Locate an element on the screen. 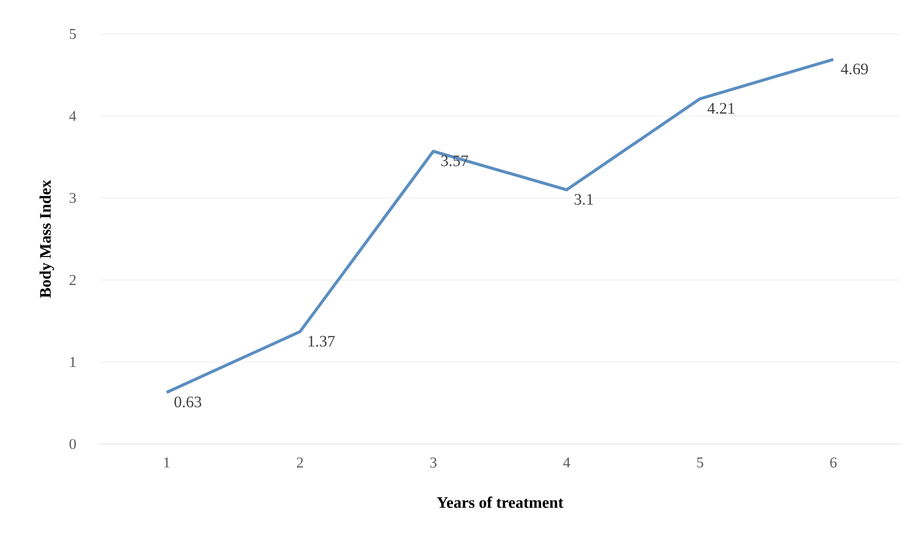 This screenshot has height=543, width=912. data-label: 3.57 is located at coordinates (454, 160).